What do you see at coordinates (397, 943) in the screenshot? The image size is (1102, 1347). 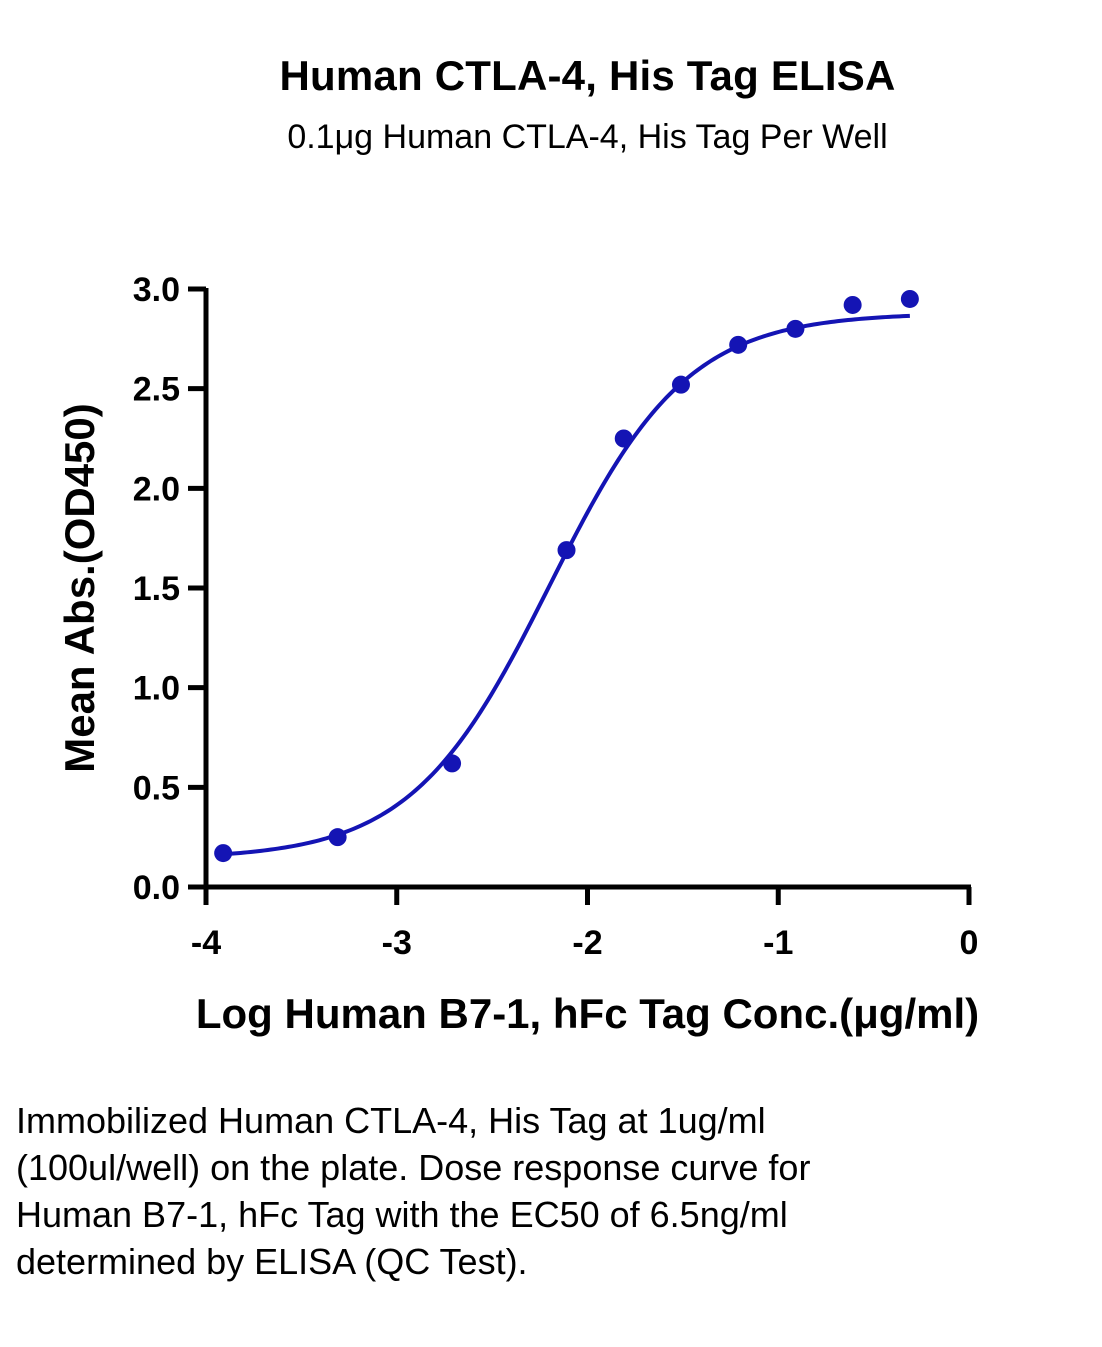 I see `x-tick-label: -3` at bounding box center [397, 943].